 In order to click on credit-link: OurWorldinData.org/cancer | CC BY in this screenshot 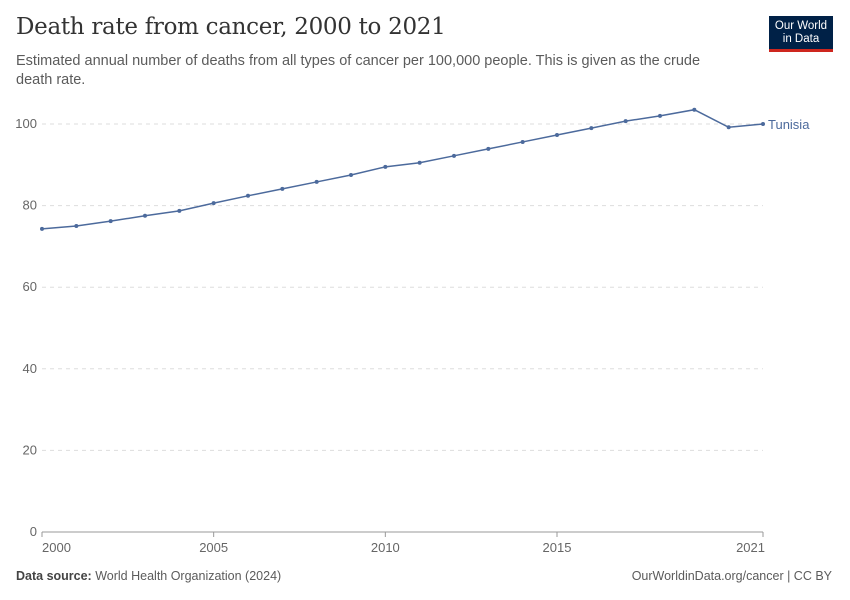, I will do `click(731, 576)`.